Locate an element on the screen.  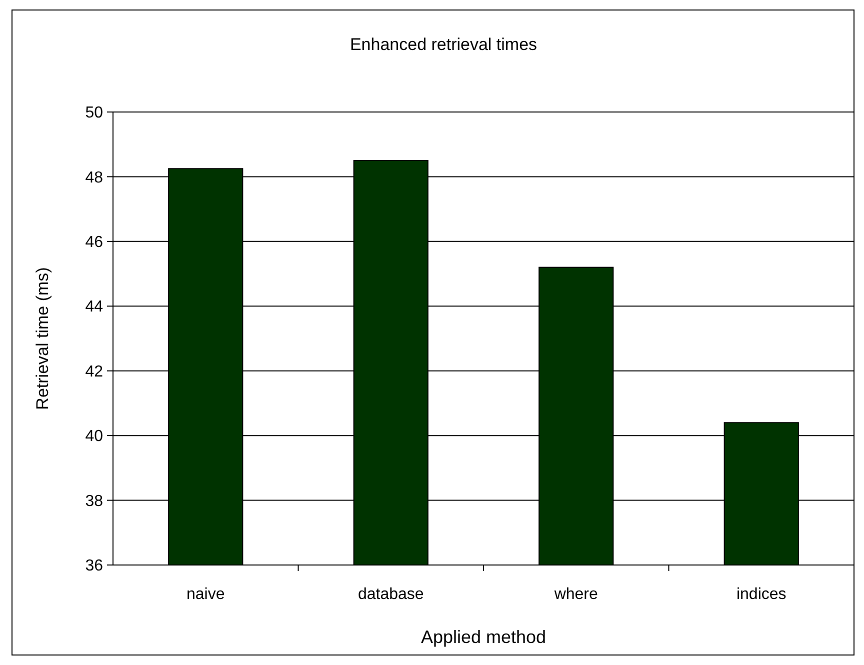
y-tick-label: 36 is located at coordinates (94, 566).